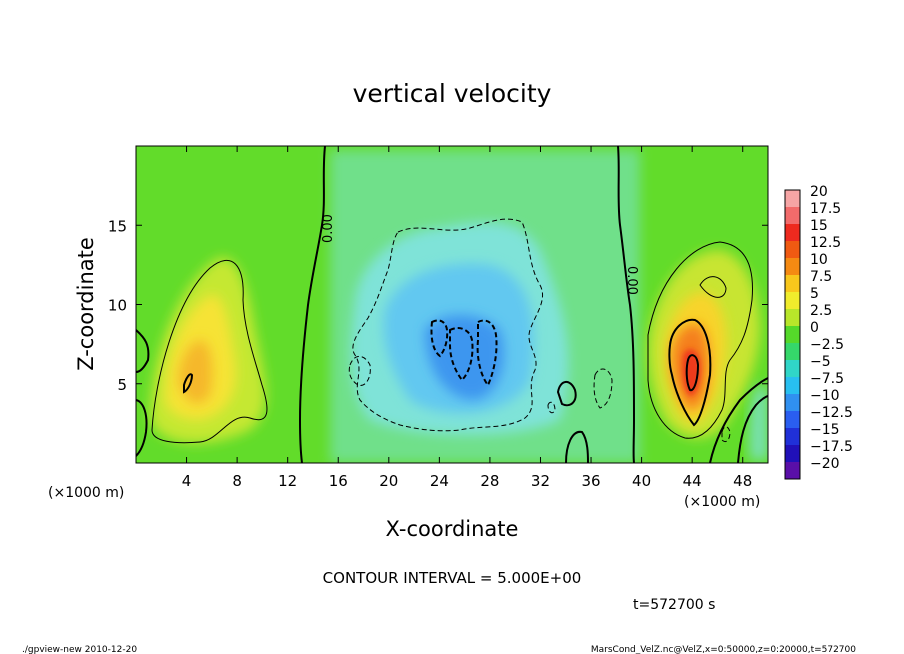 Image resolution: width=904 pixels, height=654 pixels. Describe the element at coordinates (814, 294) in the screenshot. I see `colorbar-label: 5` at that location.